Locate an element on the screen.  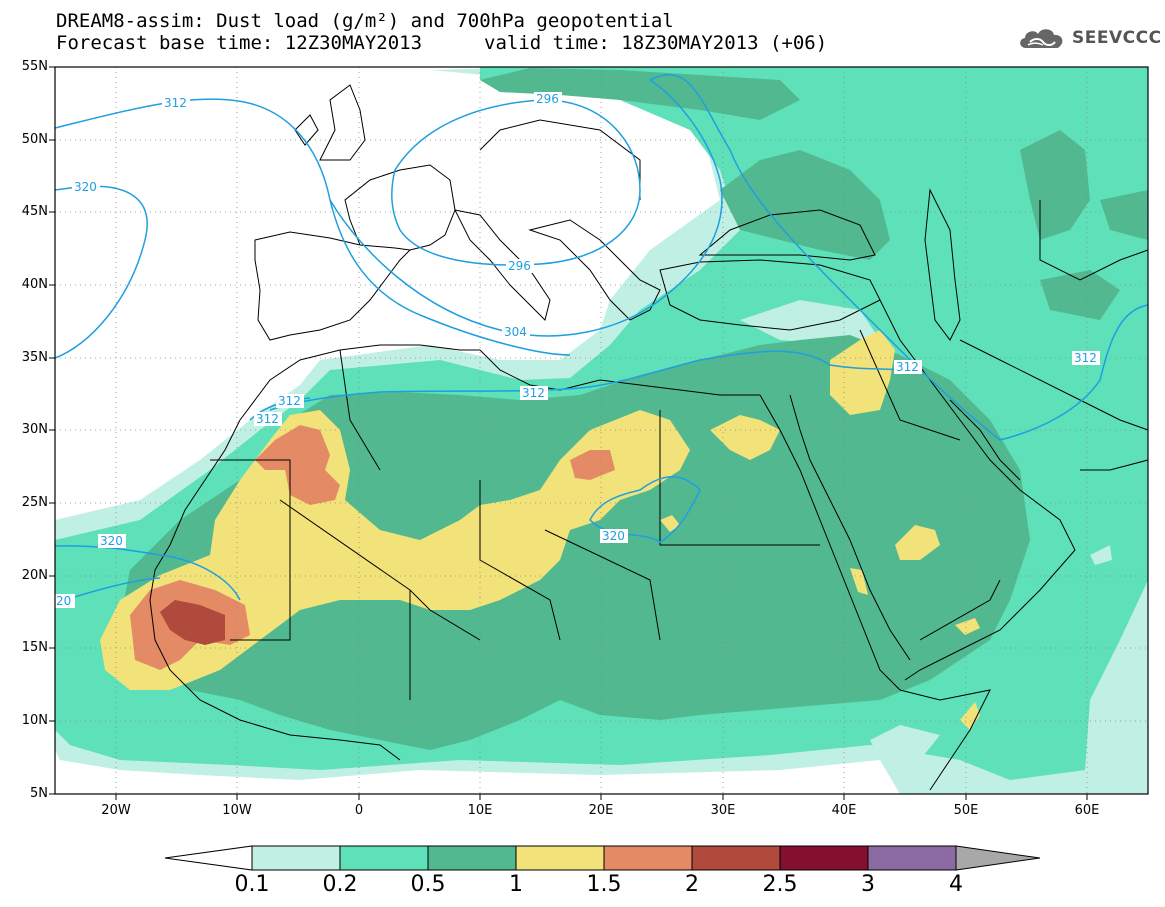
dust-level-0.5-east is located at coordinates (1124, 215).